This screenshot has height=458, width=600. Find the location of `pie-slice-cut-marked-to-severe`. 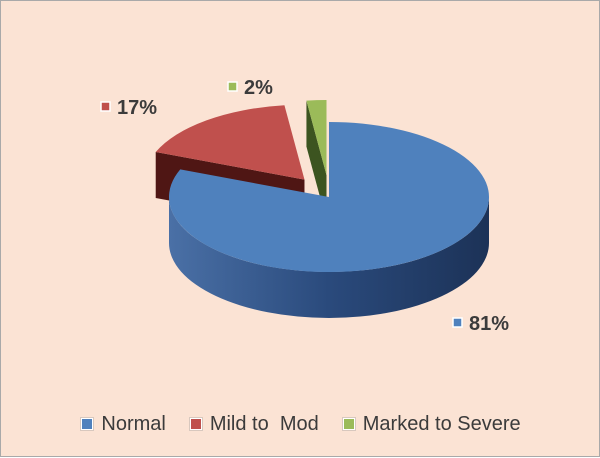

pie-slice-cut-marked-to-severe is located at coordinates (316, 161).